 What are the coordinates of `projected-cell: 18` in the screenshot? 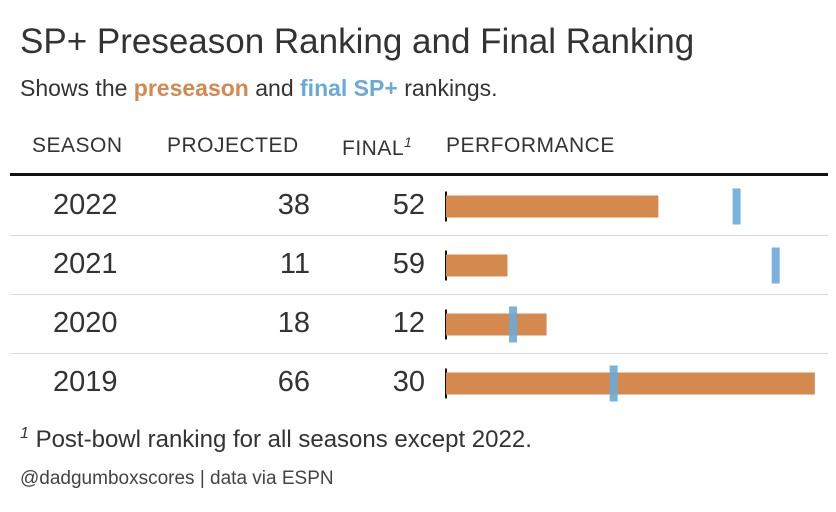 It's located at (293, 323).